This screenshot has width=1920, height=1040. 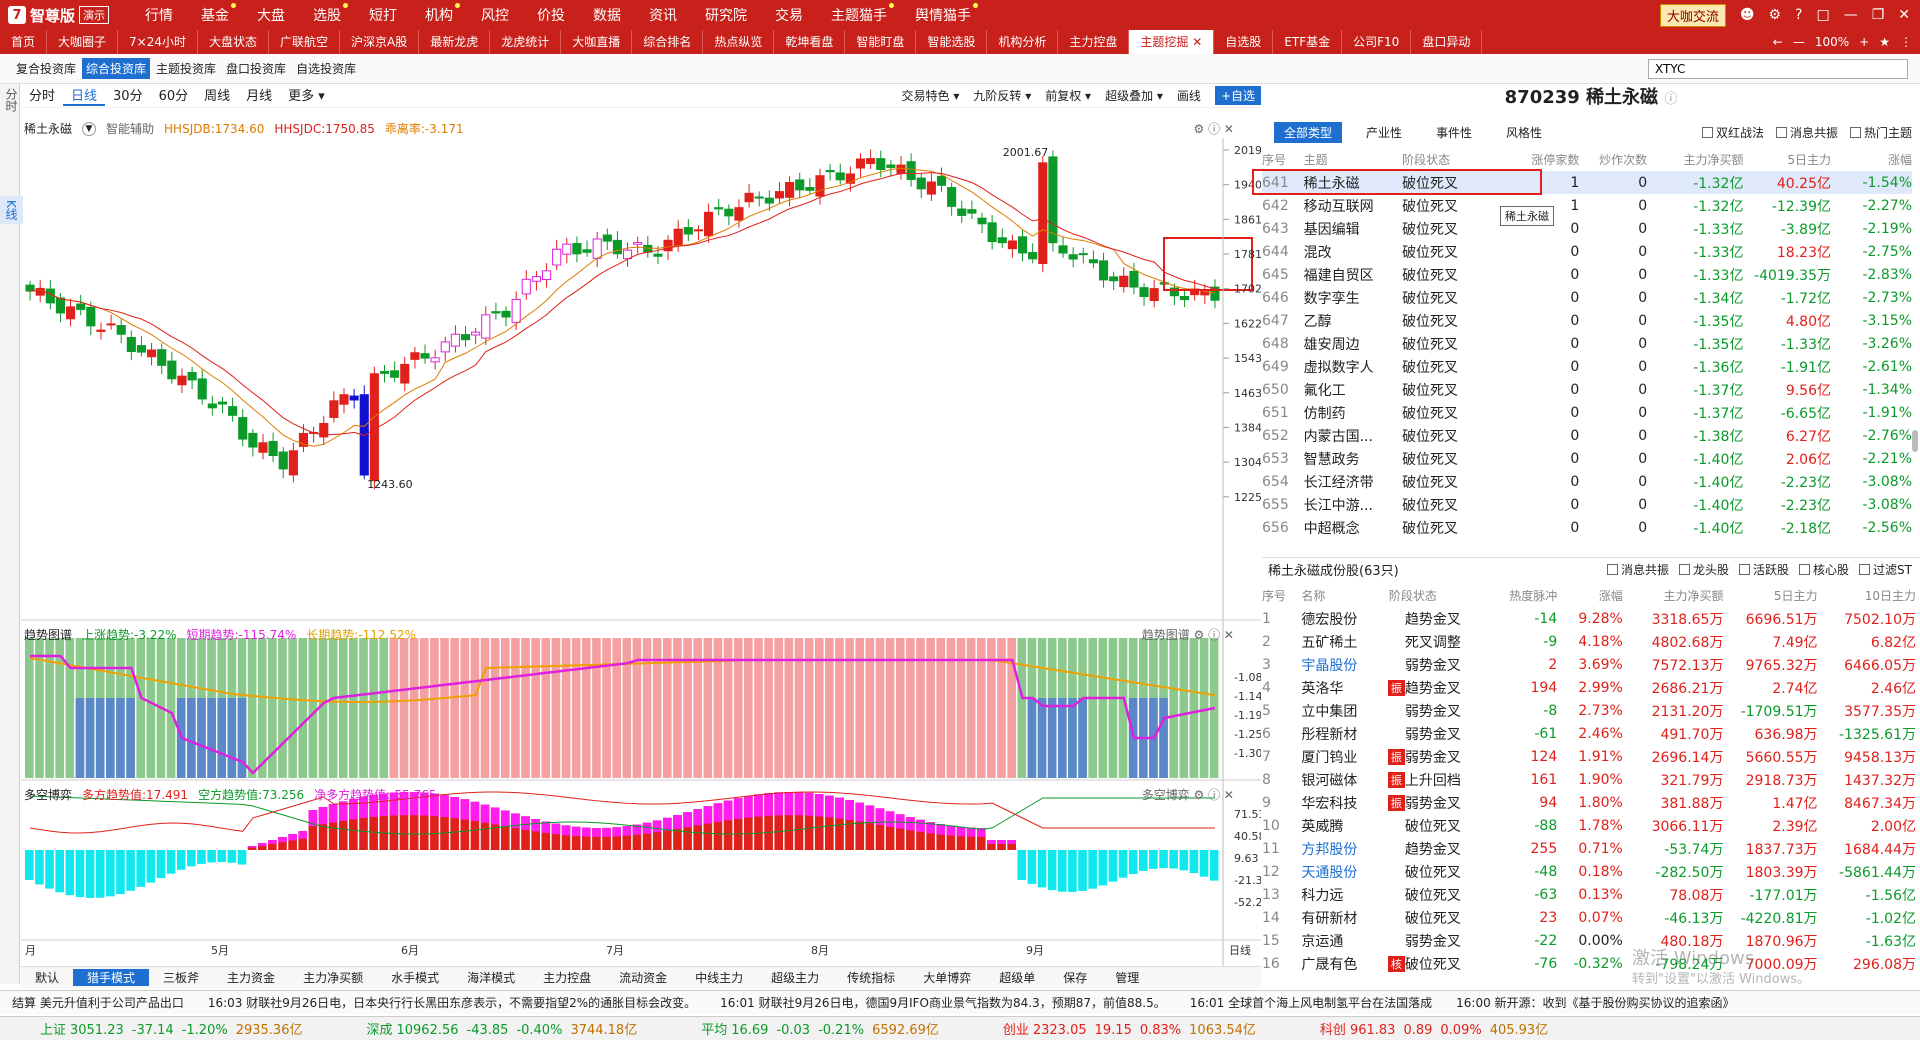 What do you see at coordinates (1587, 182) in the screenshot?
I see `table-row: 641 稀土永磁 破位死叉 1 0 -1.32亿 40.25亿 -1.54%` at bounding box center [1587, 182].